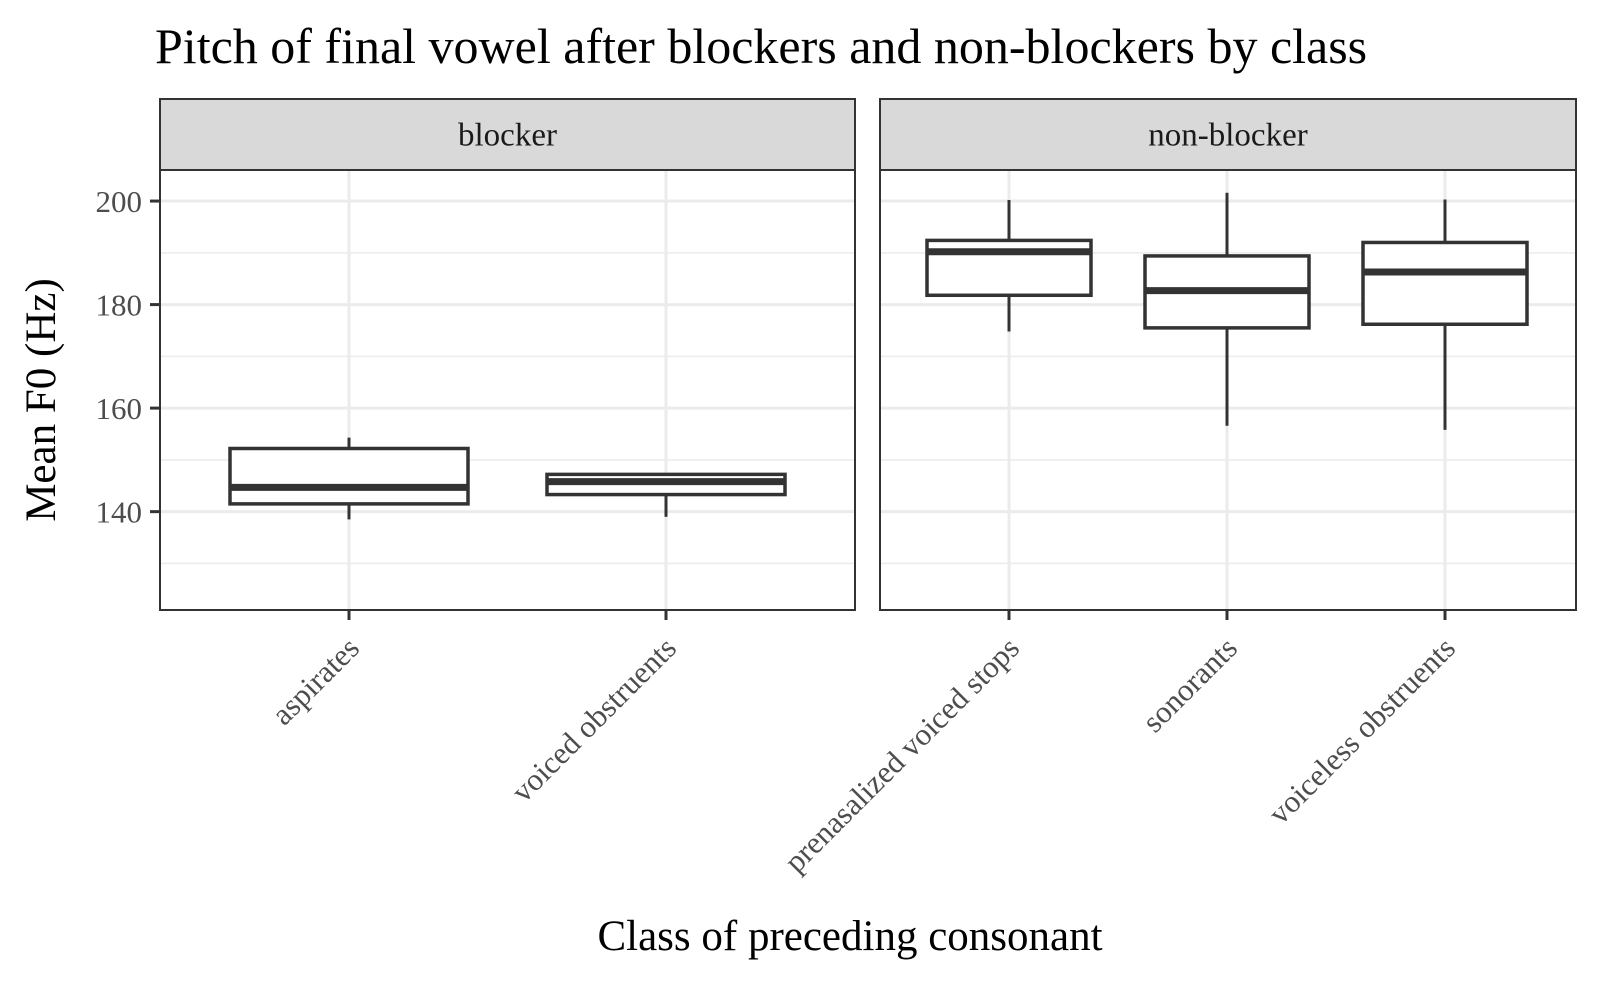 This screenshot has width=1600, height=1000. What do you see at coordinates (315, 680) in the screenshot?
I see `x-tick-label: aspirates` at bounding box center [315, 680].